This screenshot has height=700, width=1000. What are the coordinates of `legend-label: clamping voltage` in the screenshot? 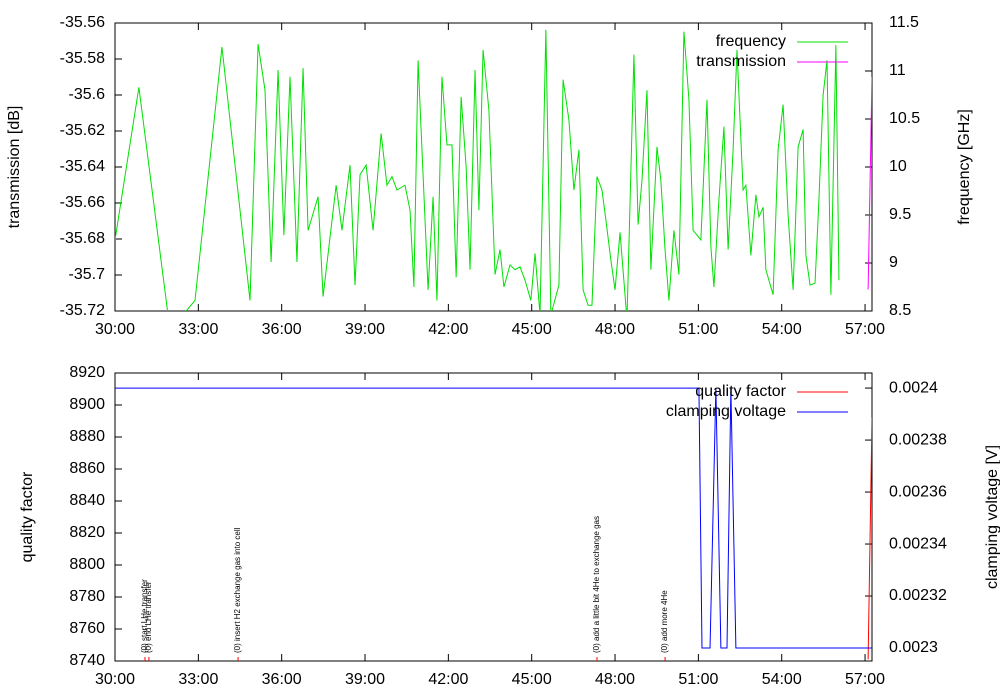 It's located at (726, 411).